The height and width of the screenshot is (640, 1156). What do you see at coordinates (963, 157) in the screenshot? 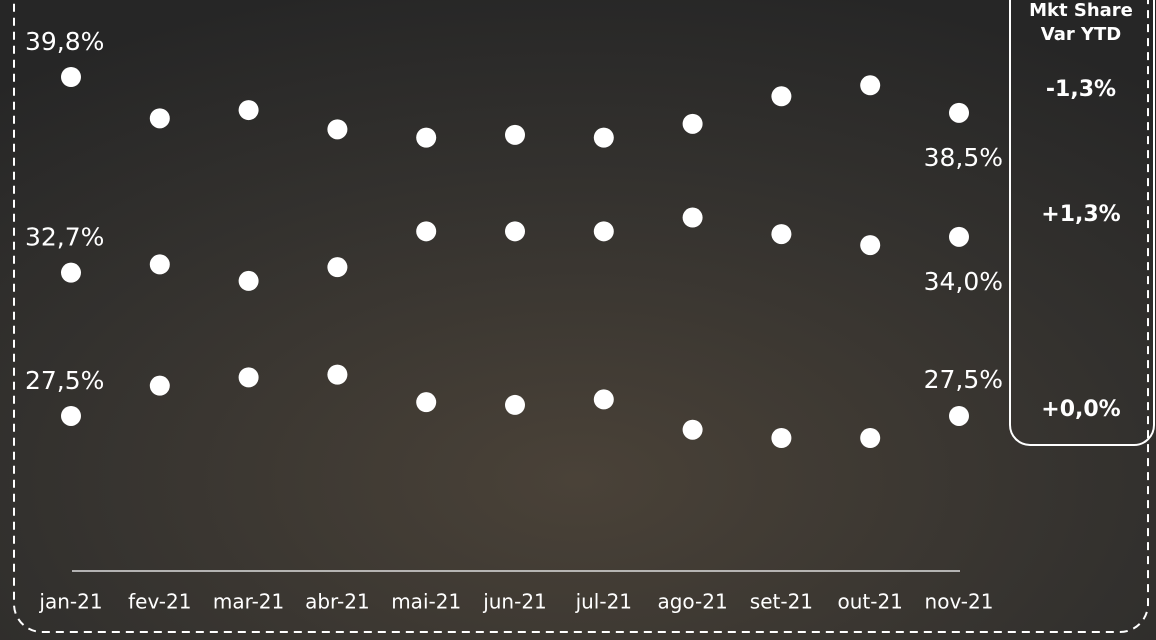
I see `data-label: 38,5%` at bounding box center [963, 157].